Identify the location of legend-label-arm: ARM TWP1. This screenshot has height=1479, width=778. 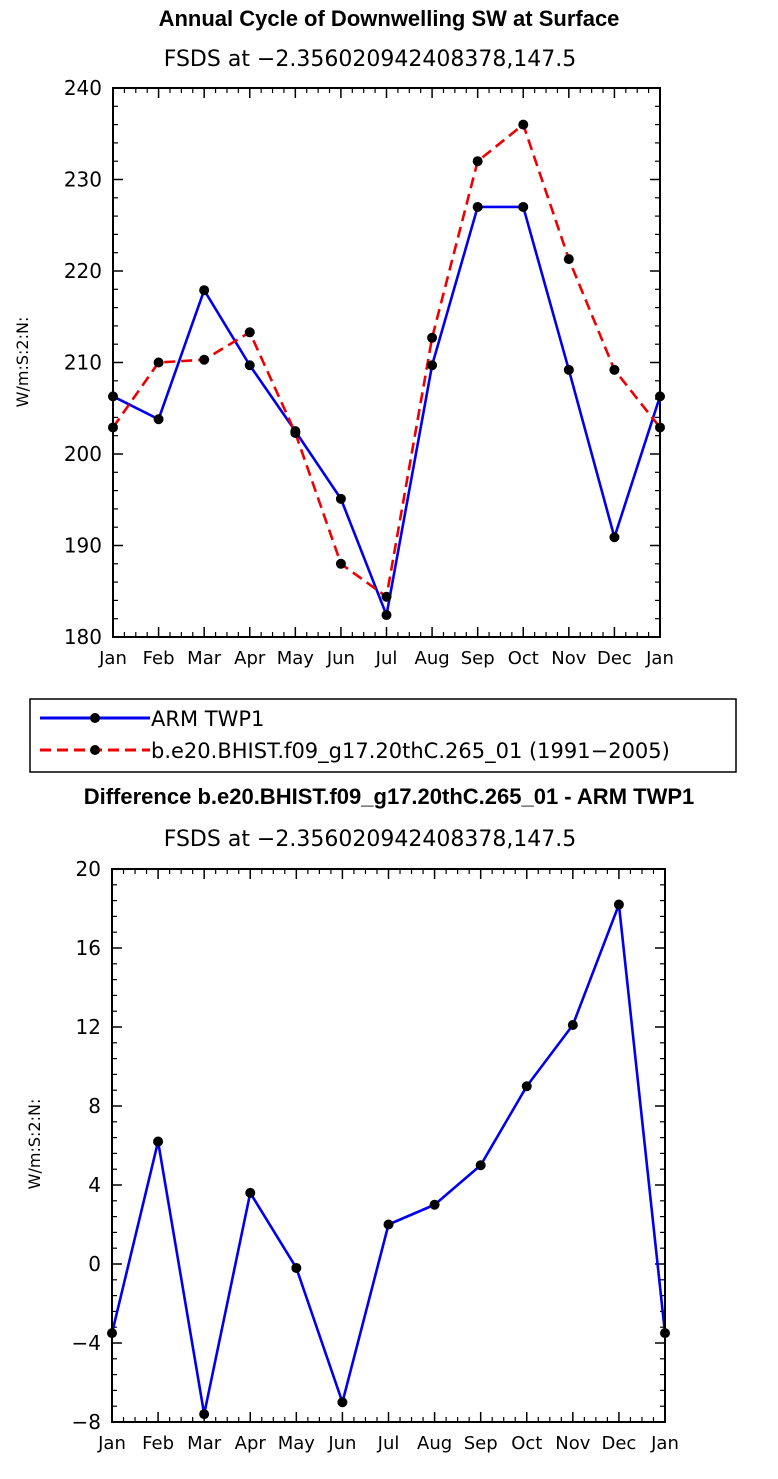
(207, 719).